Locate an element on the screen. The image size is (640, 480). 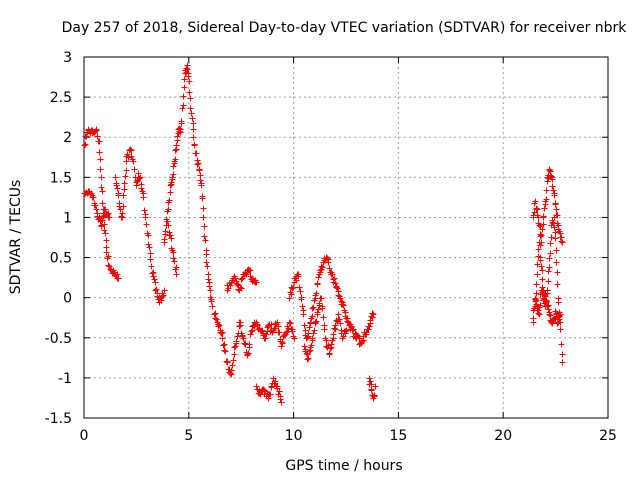
x-tick-label: 0 is located at coordinates (84, 436).